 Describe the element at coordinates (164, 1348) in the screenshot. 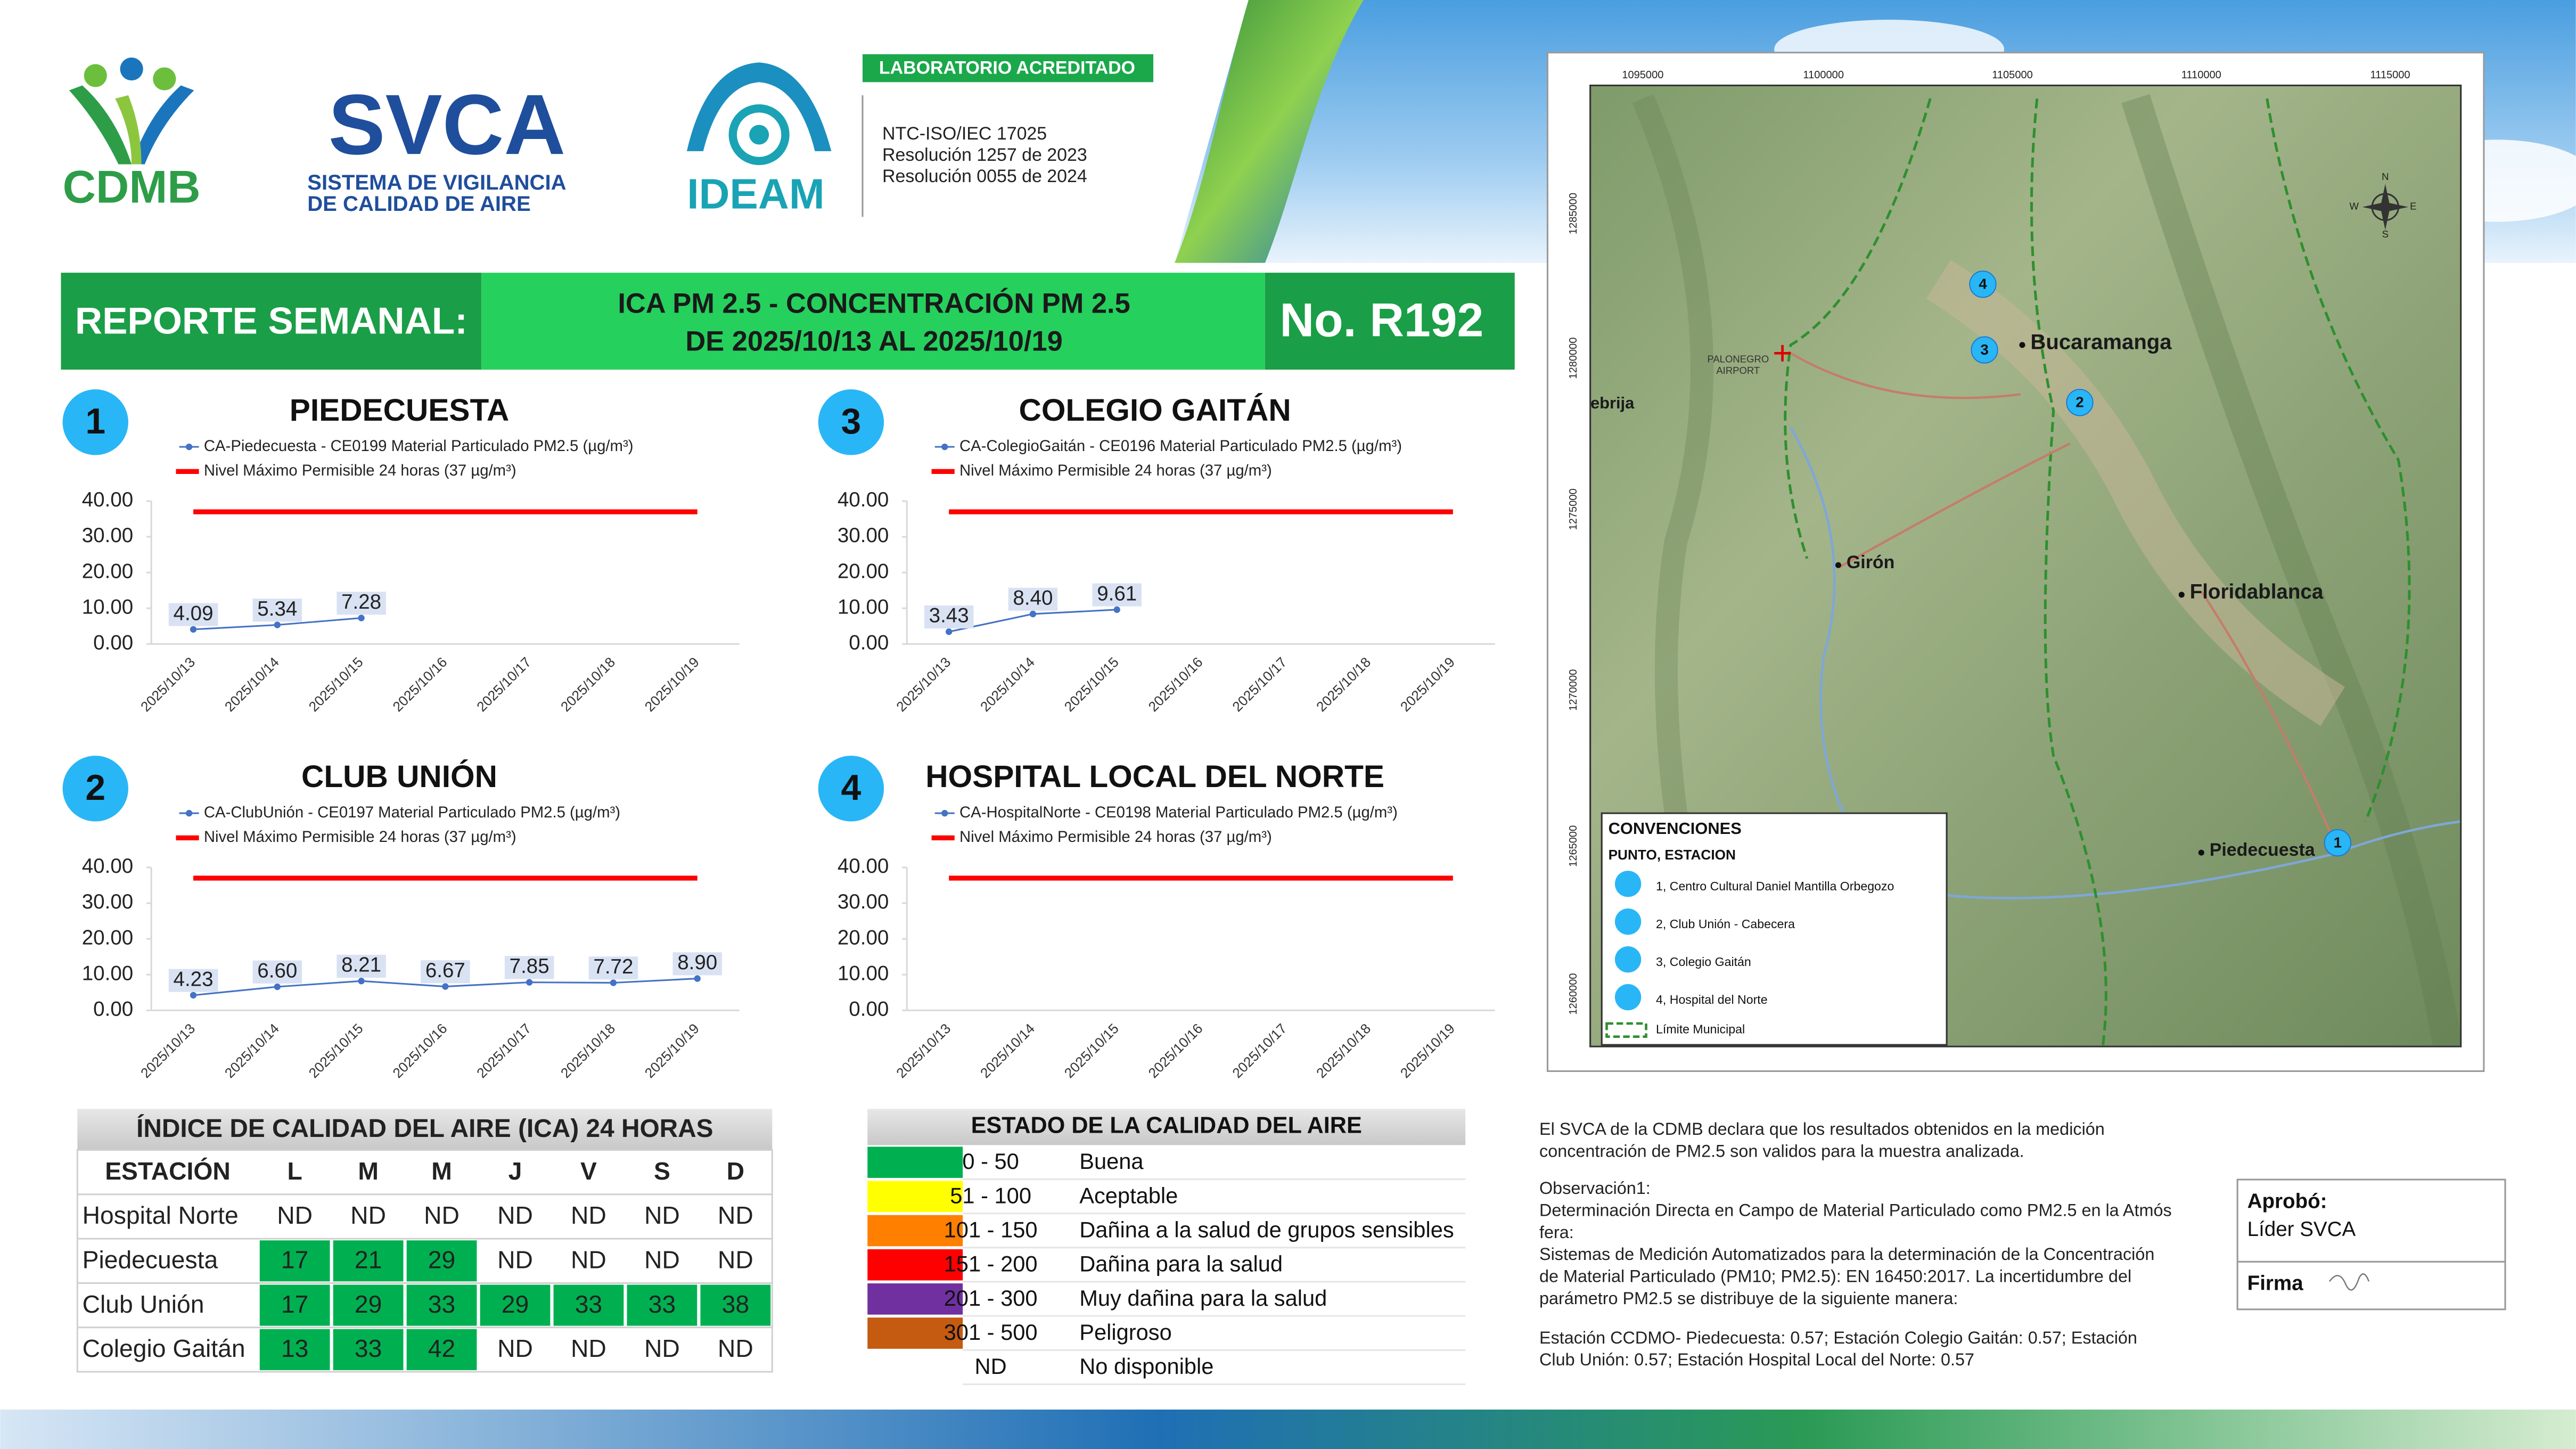

I see `station-name: Colegio Gaitán` at that location.